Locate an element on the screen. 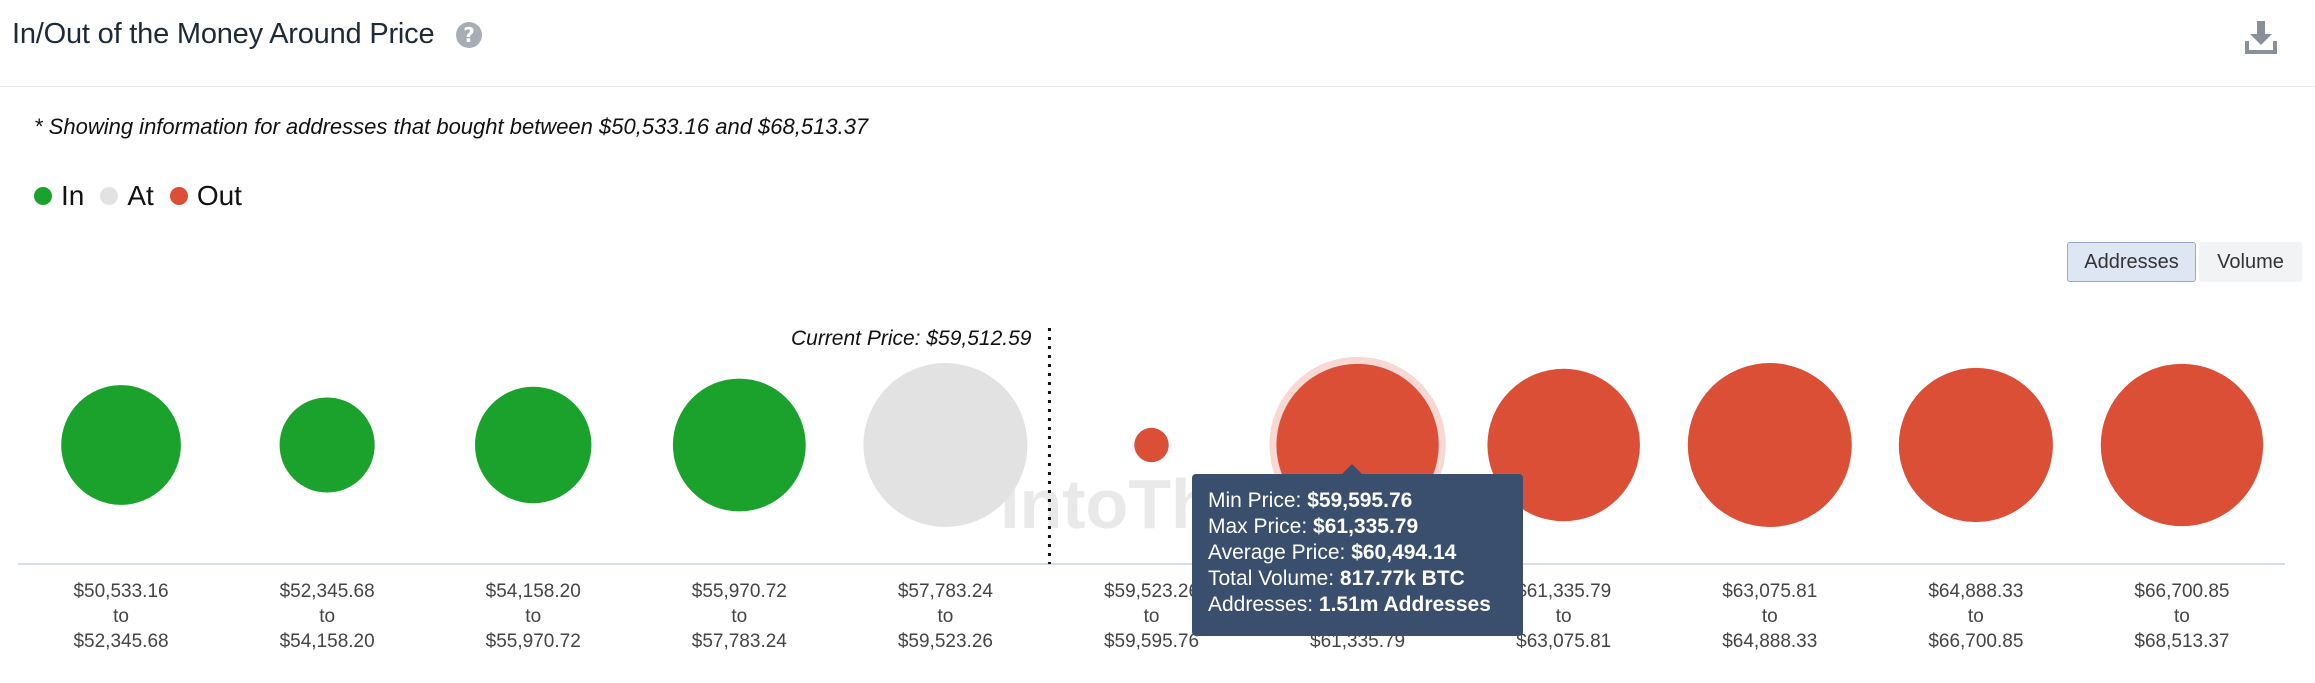 This screenshot has height=683, width=2315. tooltip-row-addresses: Addresses: 1.51m Addresses is located at coordinates (1365, 605).